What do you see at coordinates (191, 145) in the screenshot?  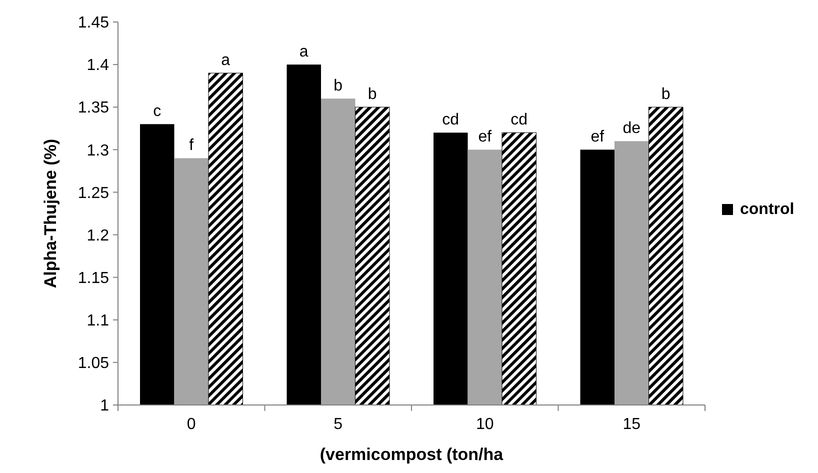 I see `annotation: f` at bounding box center [191, 145].